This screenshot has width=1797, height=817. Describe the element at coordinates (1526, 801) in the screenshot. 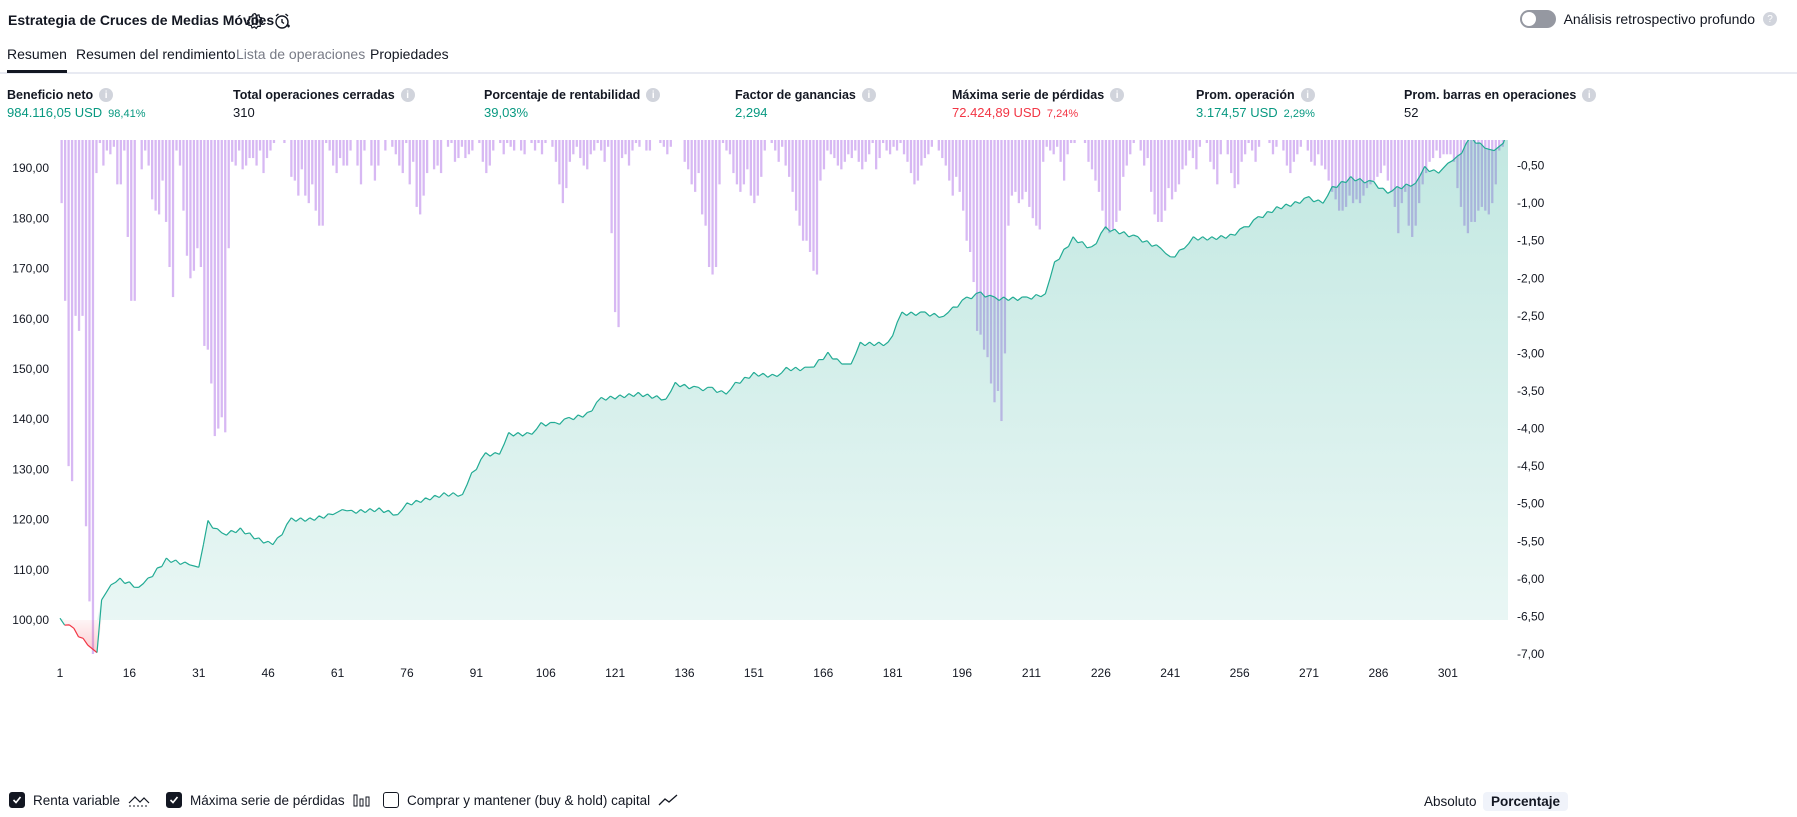

I see `mode-percent-button: Porcentaje` at that location.